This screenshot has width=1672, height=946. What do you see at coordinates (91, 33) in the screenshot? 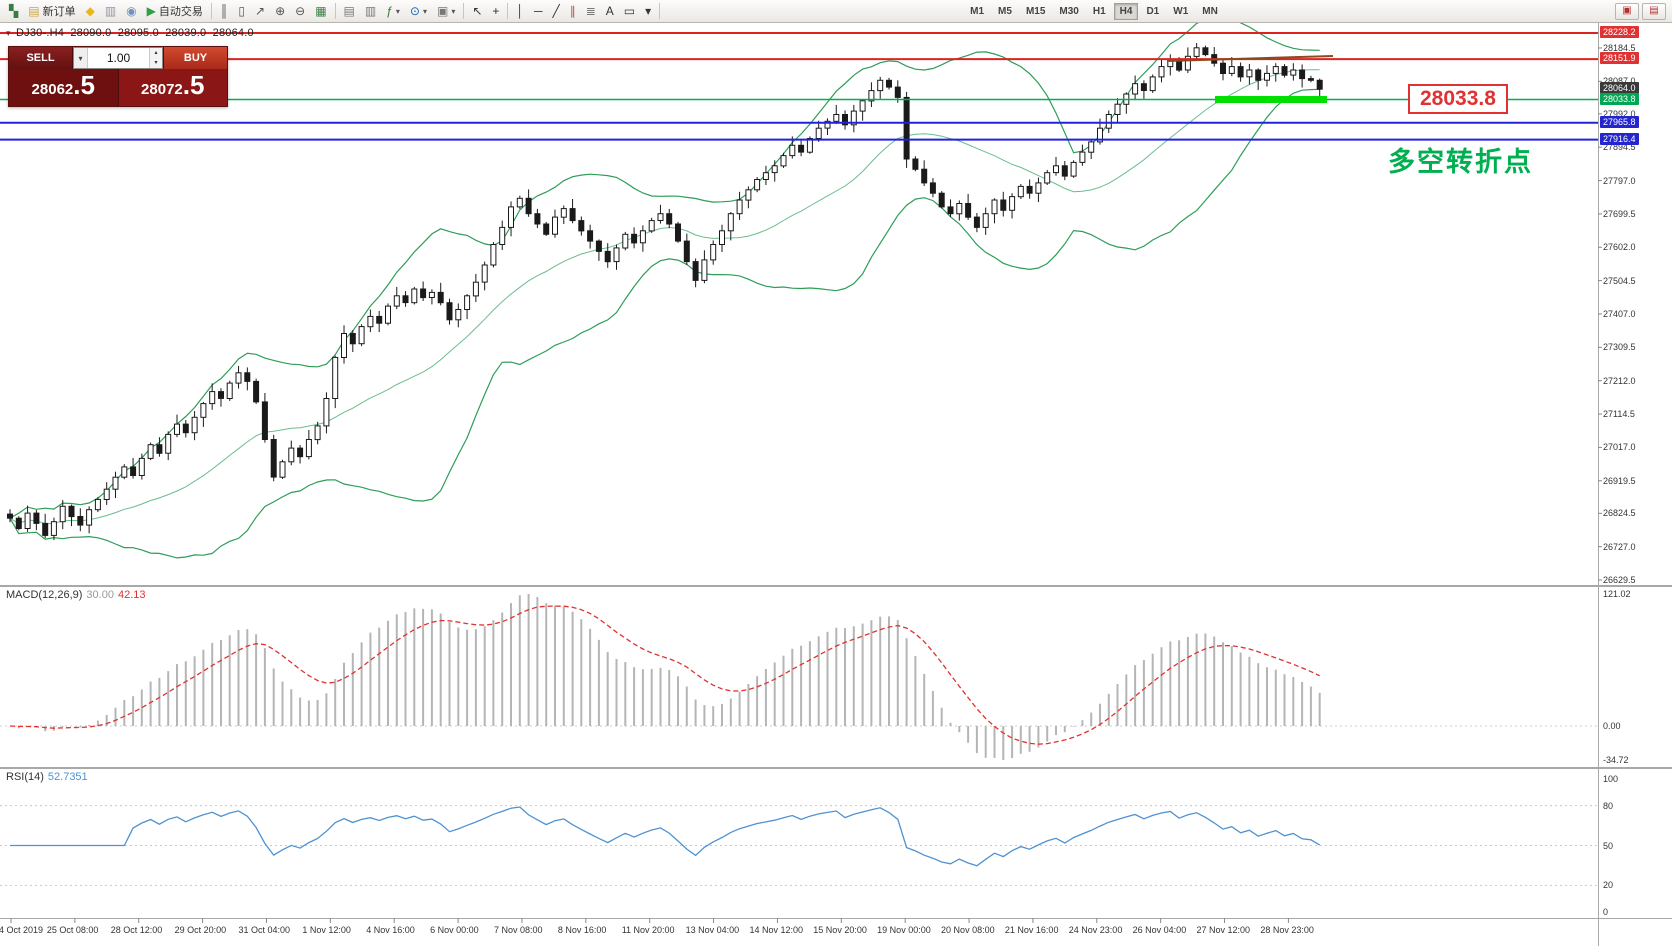
I see `ohlc-open: 28090.0` at bounding box center [91, 33].